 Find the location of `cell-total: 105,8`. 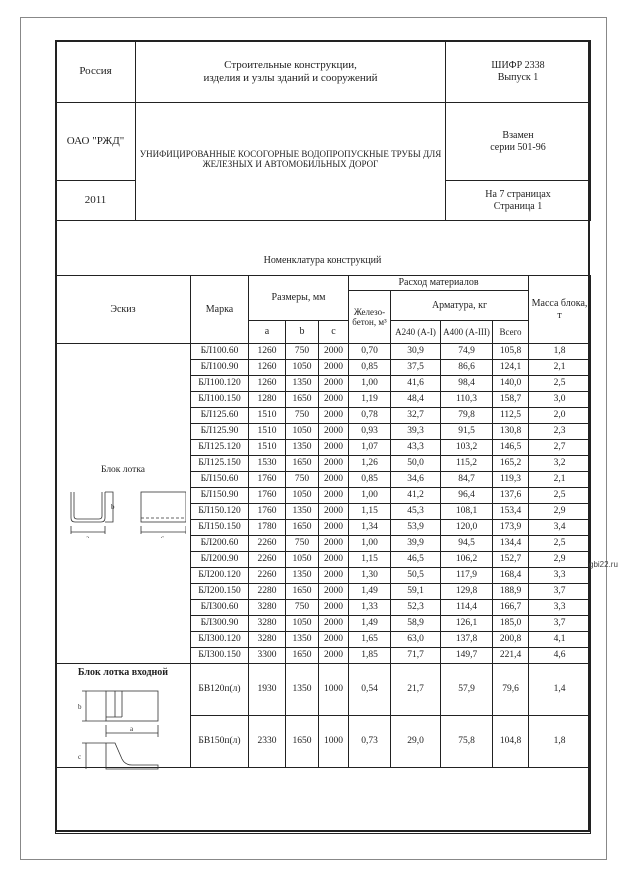

cell-total: 105,8 is located at coordinates (511, 351).